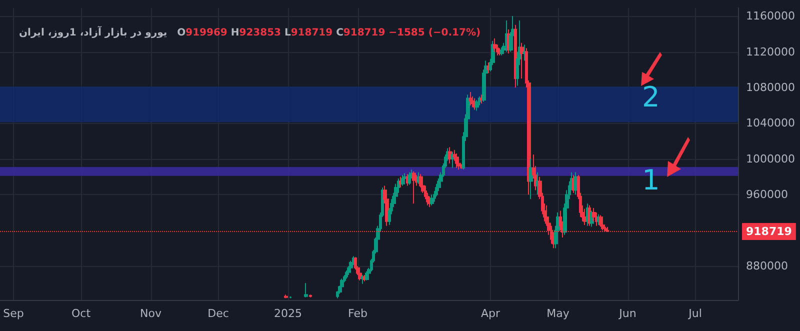  I want to click on text: یورو در بازار آزاد، 1روز، ایران, so click(93, 32).